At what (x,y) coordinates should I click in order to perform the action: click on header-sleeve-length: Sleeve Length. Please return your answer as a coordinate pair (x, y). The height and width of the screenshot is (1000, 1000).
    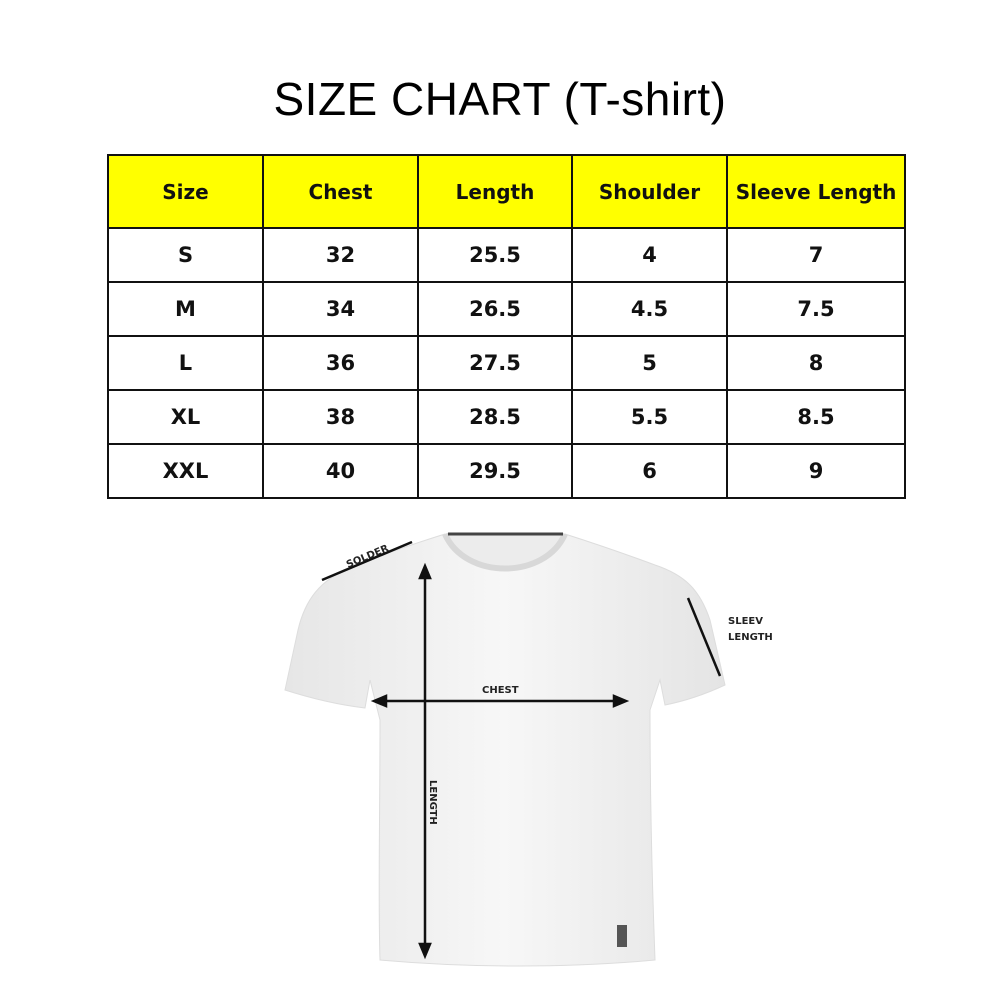
    Looking at the image, I should click on (816, 191).